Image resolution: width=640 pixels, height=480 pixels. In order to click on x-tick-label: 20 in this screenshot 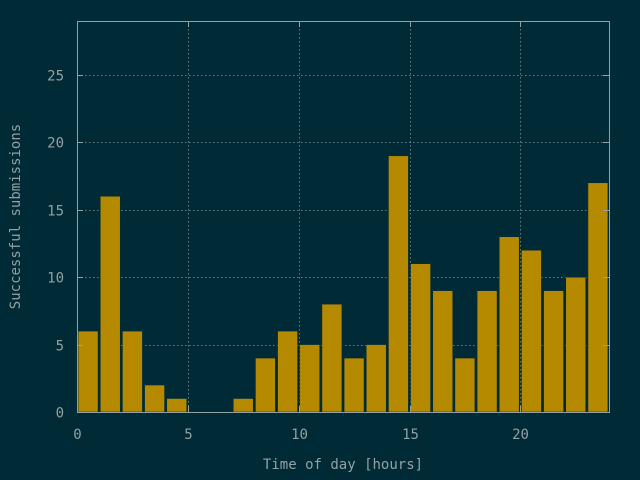, I will do `click(520, 435)`.